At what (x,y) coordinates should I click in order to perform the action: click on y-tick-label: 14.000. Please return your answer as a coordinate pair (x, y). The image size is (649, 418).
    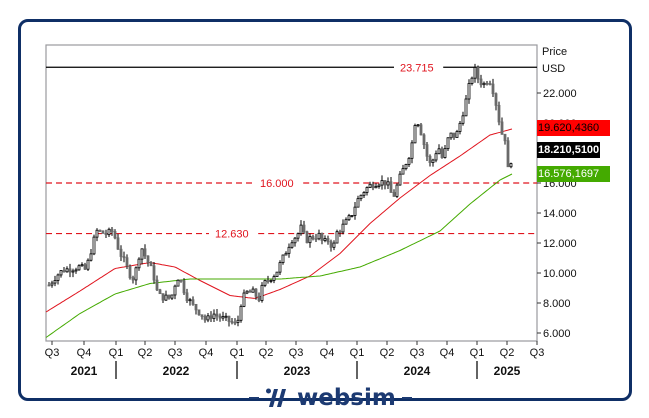
    Looking at the image, I should click on (560, 214).